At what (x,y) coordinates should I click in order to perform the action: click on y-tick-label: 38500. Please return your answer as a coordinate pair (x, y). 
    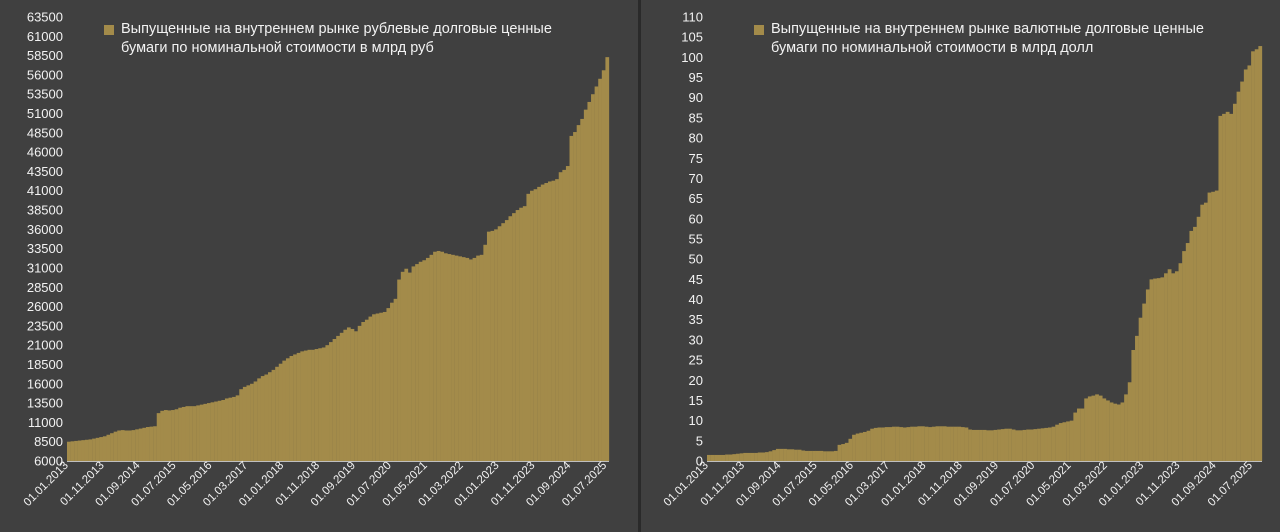
    Looking at the image, I should click on (45, 210).